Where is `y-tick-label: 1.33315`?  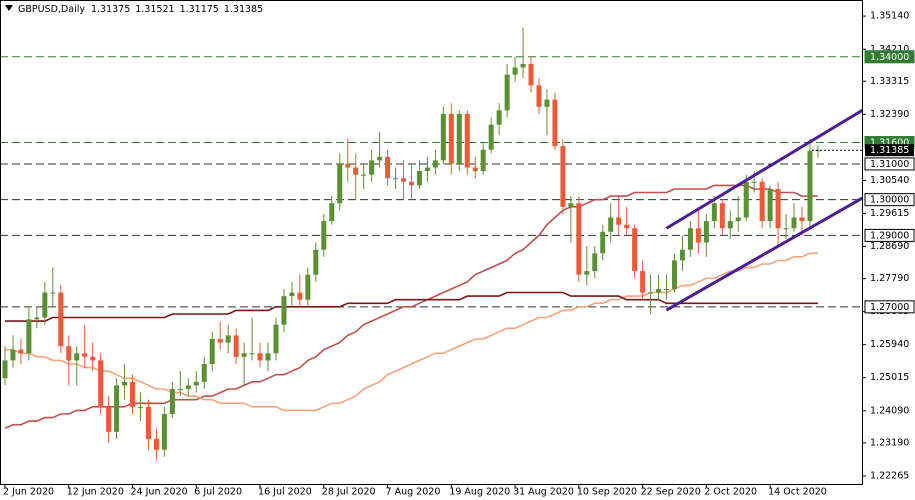
y-tick-label: 1.33315 is located at coordinates (889, 81).